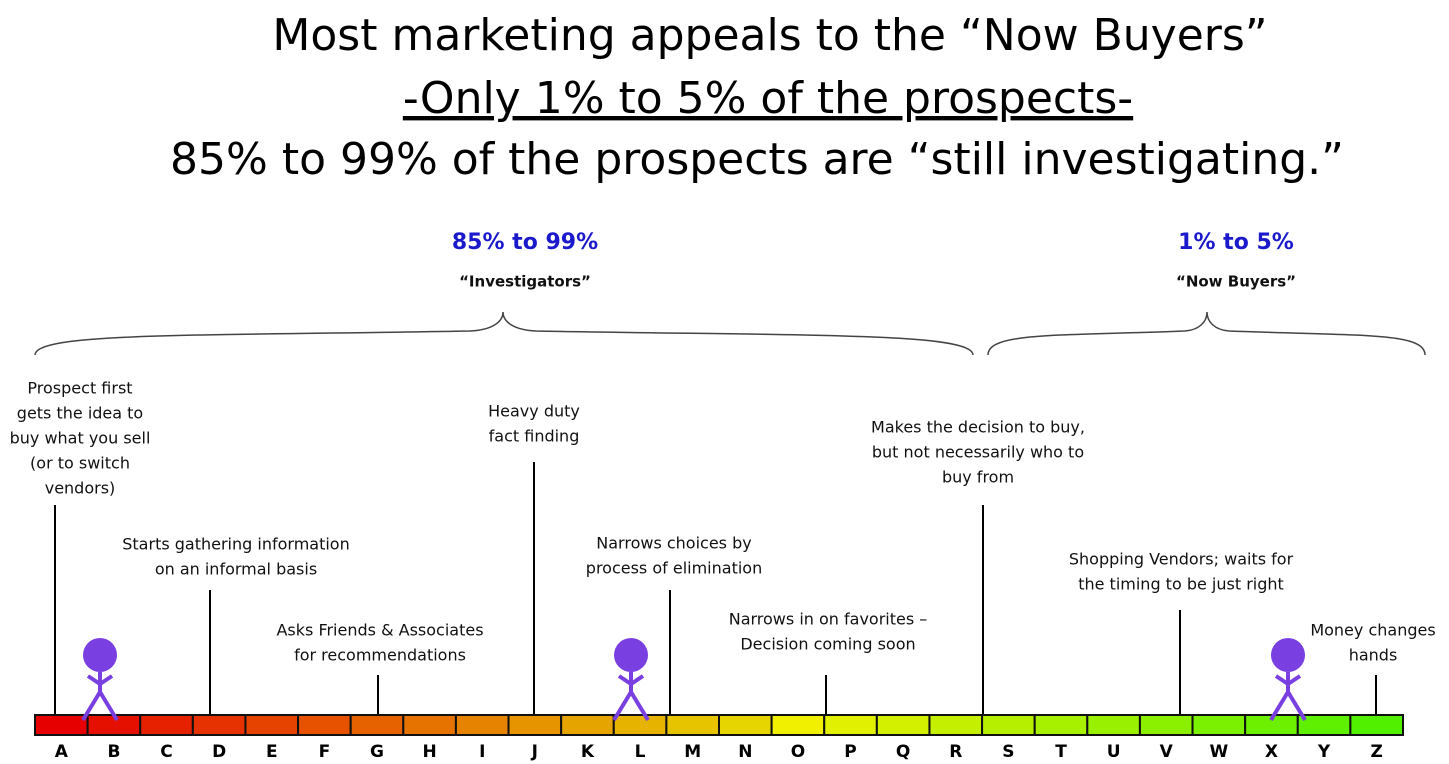 The image size is (1449, 764). Describe the element at coordinates (1008, 752) in the screenshot. I see `letter: S` at that location.